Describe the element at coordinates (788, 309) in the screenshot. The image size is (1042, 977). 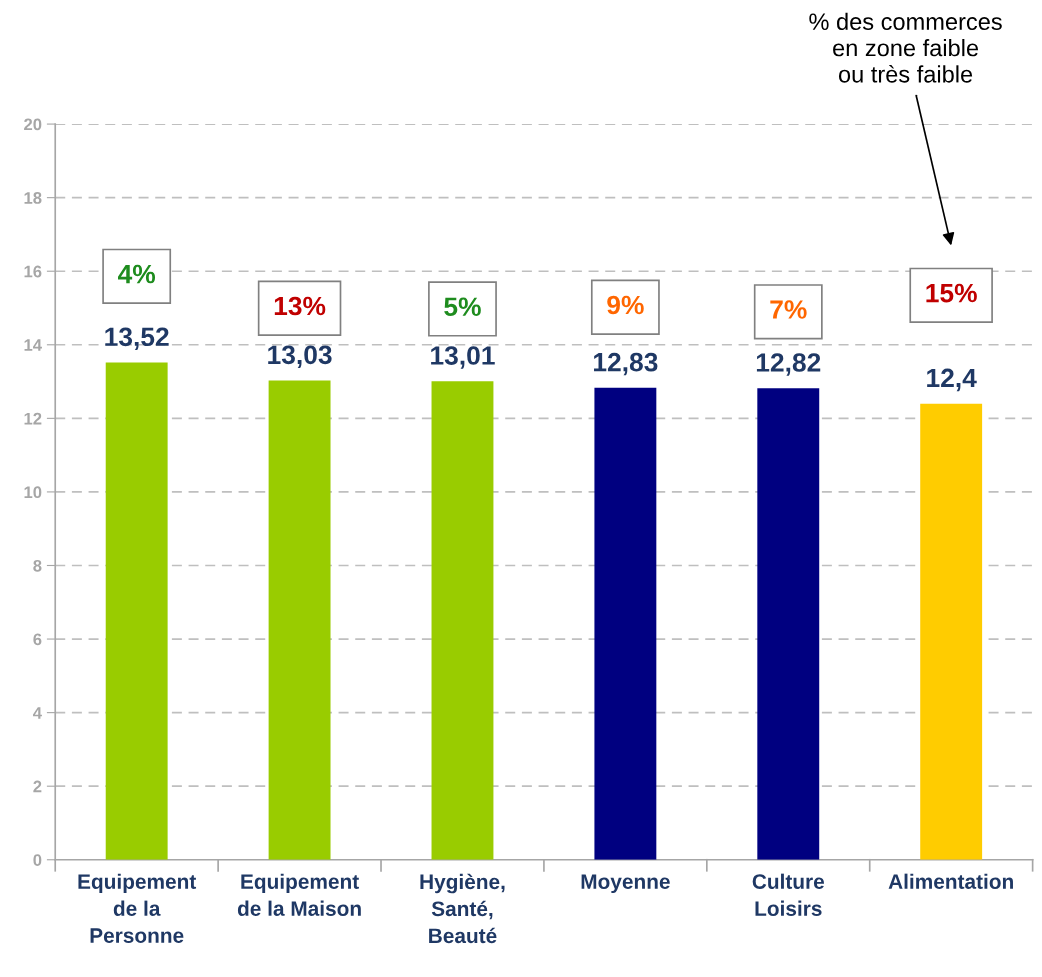
I see `annotation: 7%` at that location.